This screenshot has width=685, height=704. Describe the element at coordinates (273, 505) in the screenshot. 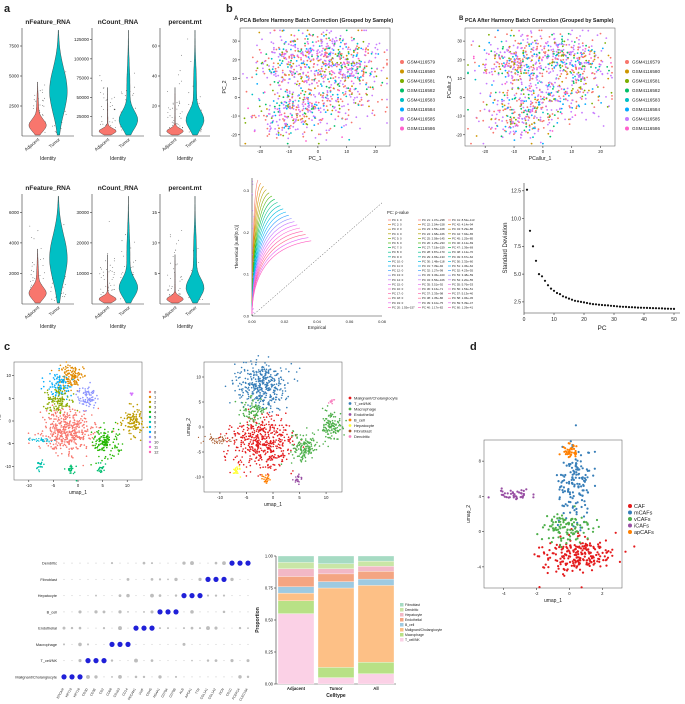

I see `umap-xlabel: umap_1` at that location.